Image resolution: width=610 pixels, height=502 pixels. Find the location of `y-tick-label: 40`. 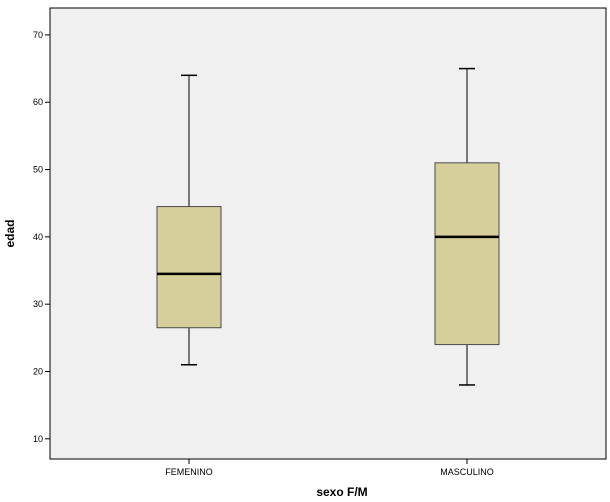

y-tick-label: 40 is located at coordinates (38, 237).